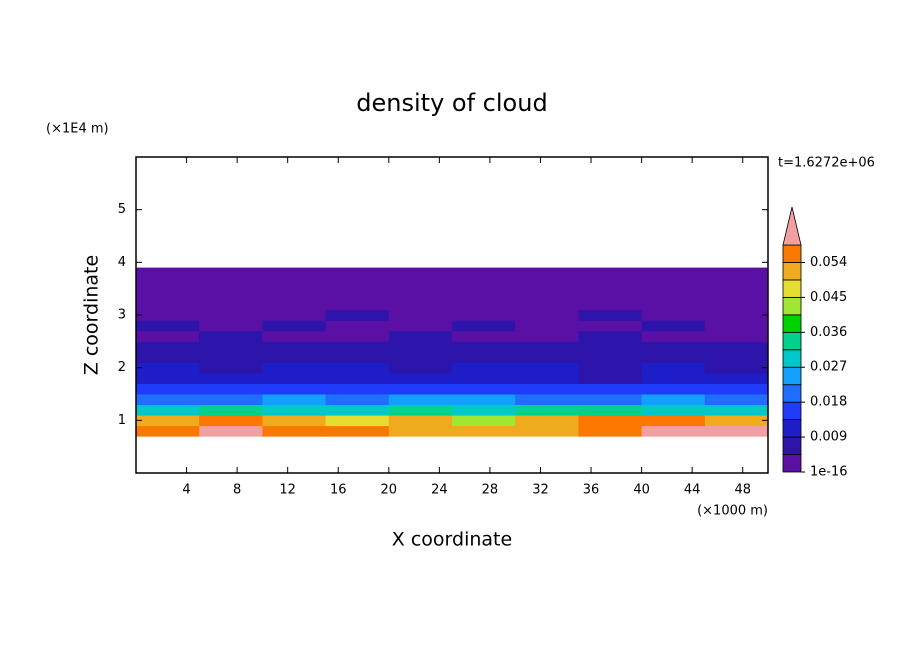  Describe the element at coordinates (122, 209) in the screenshot. I see `y-tick-label: 5` at that location.